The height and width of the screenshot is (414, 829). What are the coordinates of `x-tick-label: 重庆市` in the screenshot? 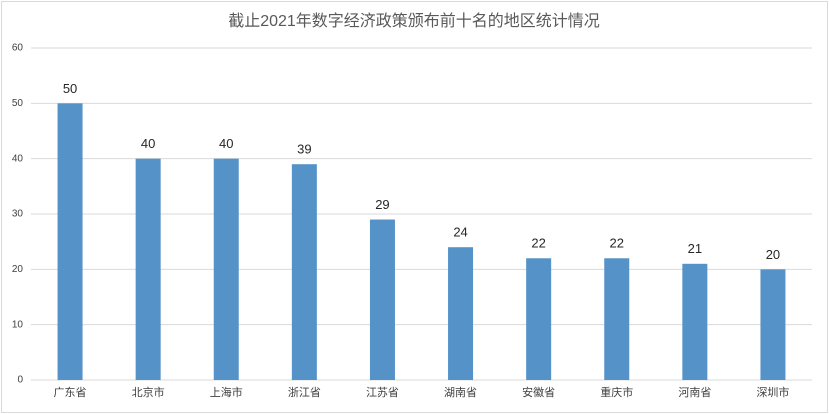 It's located at (616, 392).